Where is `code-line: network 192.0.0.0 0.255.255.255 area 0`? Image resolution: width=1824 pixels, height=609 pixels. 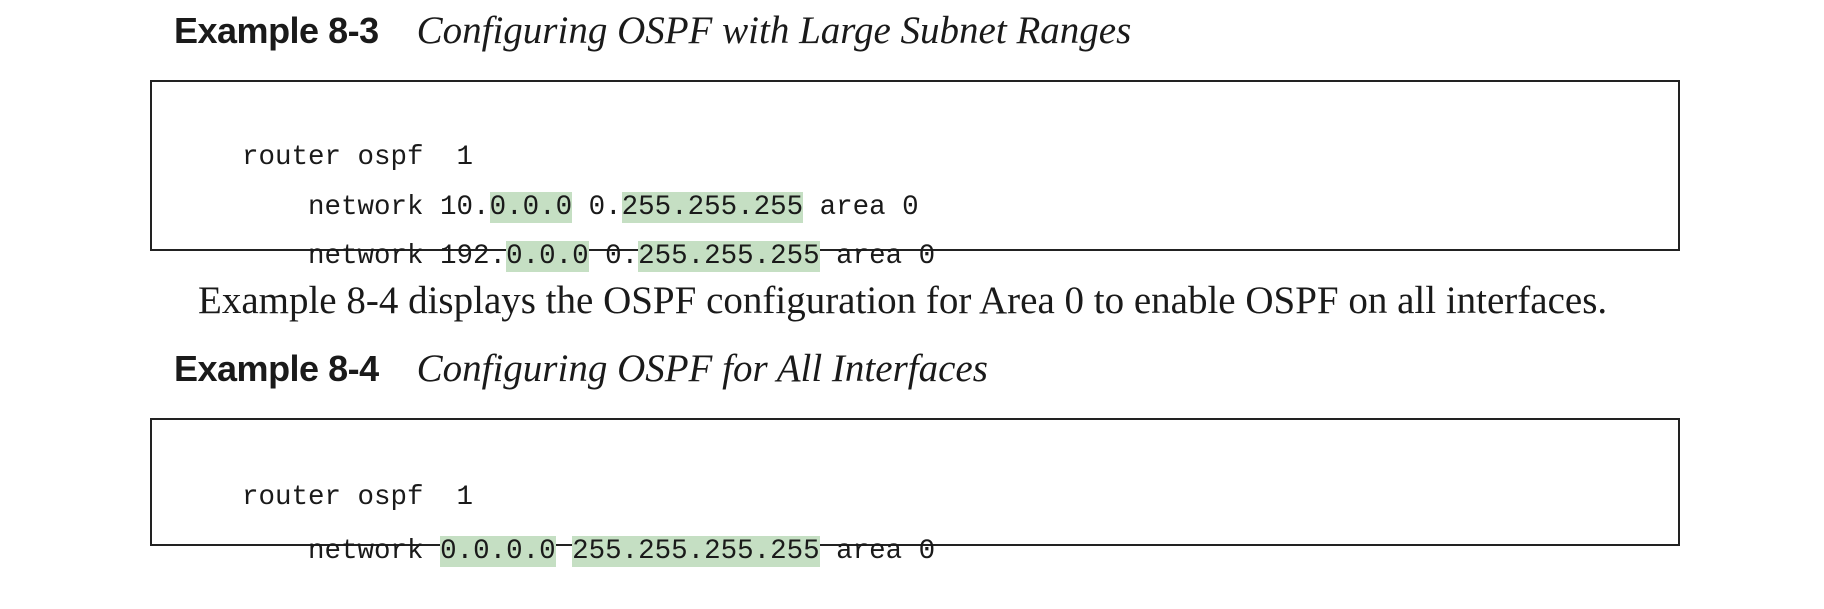
code-line: network 192.0.0.0 0.255.255.255 area 0 is located at coordinates (555, 257).